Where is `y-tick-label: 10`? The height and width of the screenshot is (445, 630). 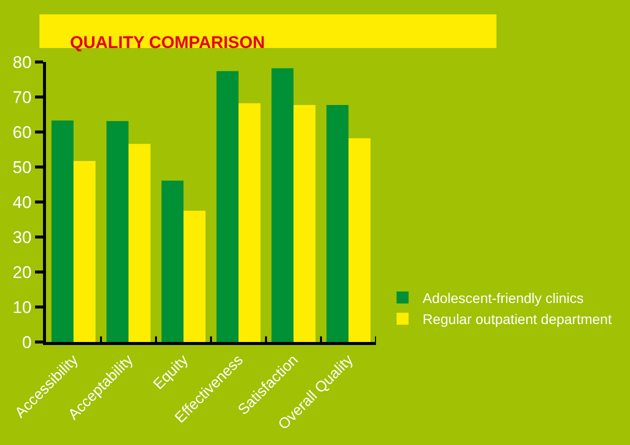 y-tick-label: 10 is located at coordinates (22, 307).